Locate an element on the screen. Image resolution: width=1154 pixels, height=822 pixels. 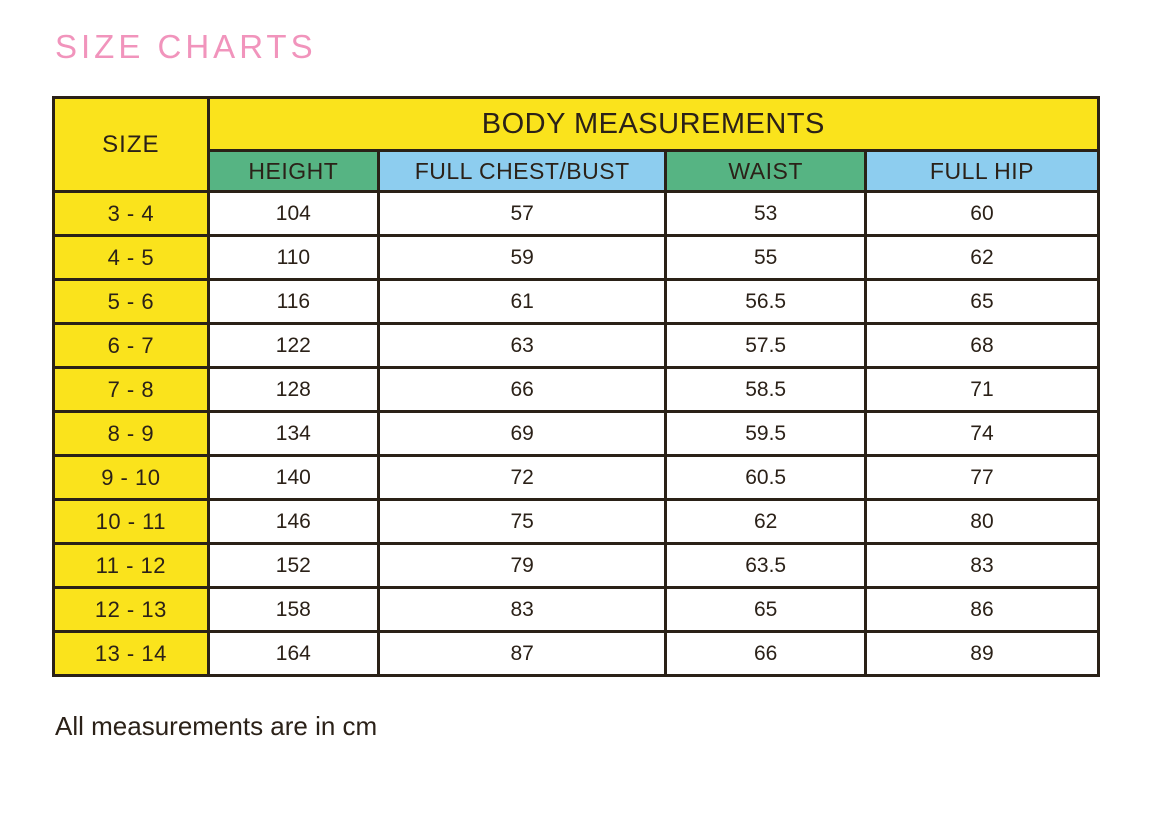
hip-value: 65 is located at coordinates (982, 301).